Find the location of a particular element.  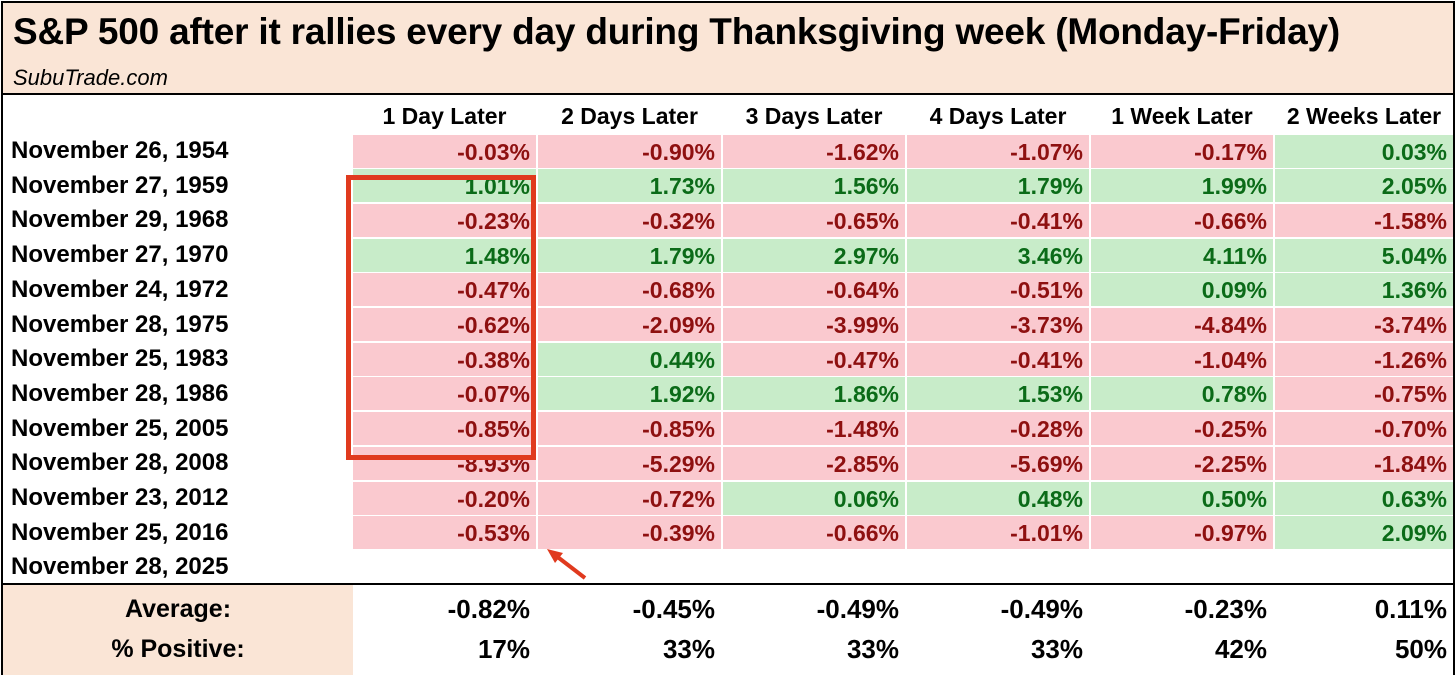

return-cell: -0.70% is located at coordinates (1364, 429).